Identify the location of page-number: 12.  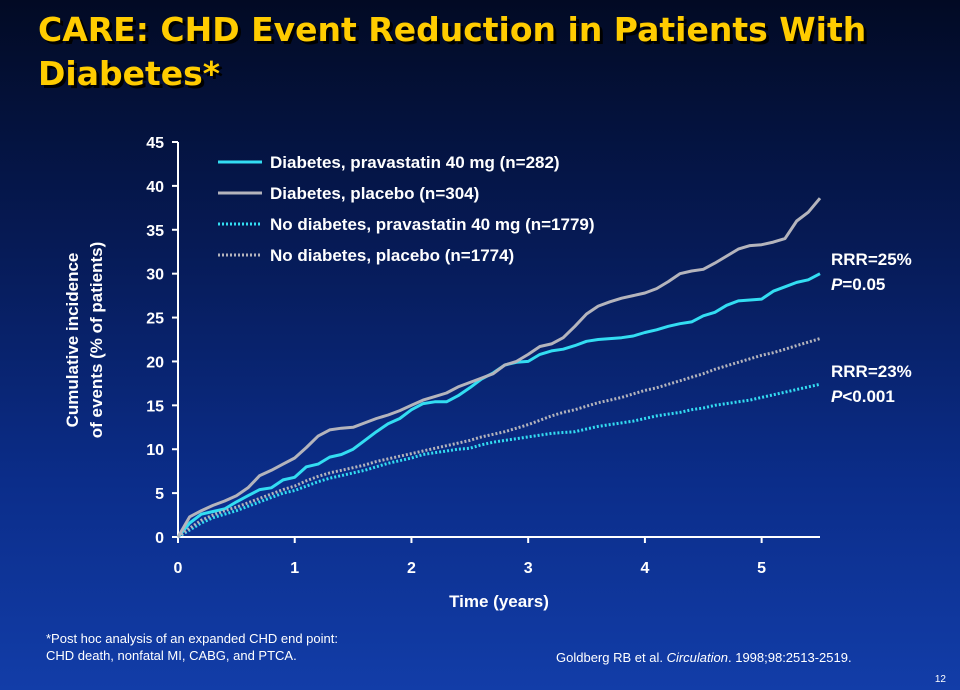
(940, 679).